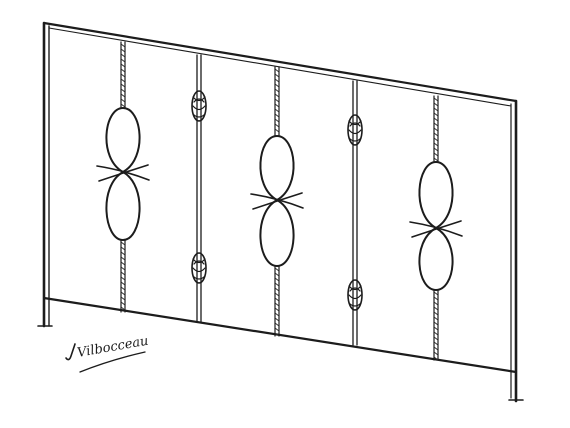 This screenshot has height=428, width=570. I want to click on signature-initial-stroke, so click(70, 352).